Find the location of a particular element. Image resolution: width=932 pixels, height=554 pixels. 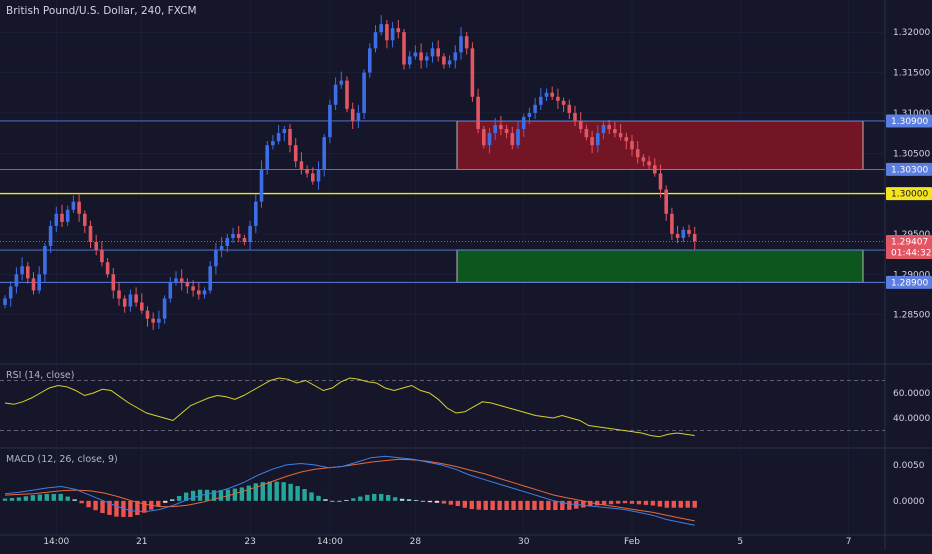

rsi-line is located at coordinates (349, 407).